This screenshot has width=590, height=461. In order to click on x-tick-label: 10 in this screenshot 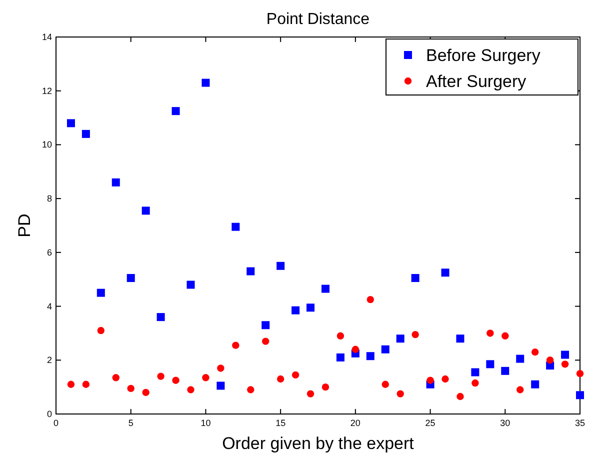, I will do `click(205, 423)`.